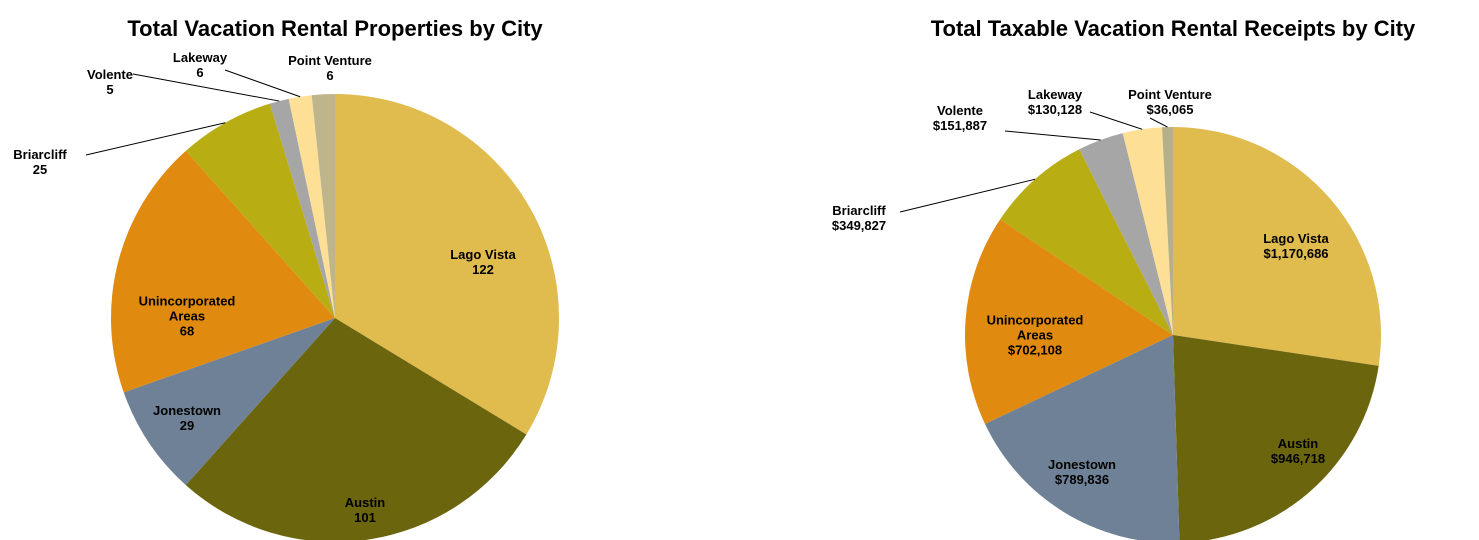 This screenshot has width=1479, height=540. What do you see at coordinates (110, 89) in the screenshot?
I see `value-label: 5` at bounding box center [110, 89].